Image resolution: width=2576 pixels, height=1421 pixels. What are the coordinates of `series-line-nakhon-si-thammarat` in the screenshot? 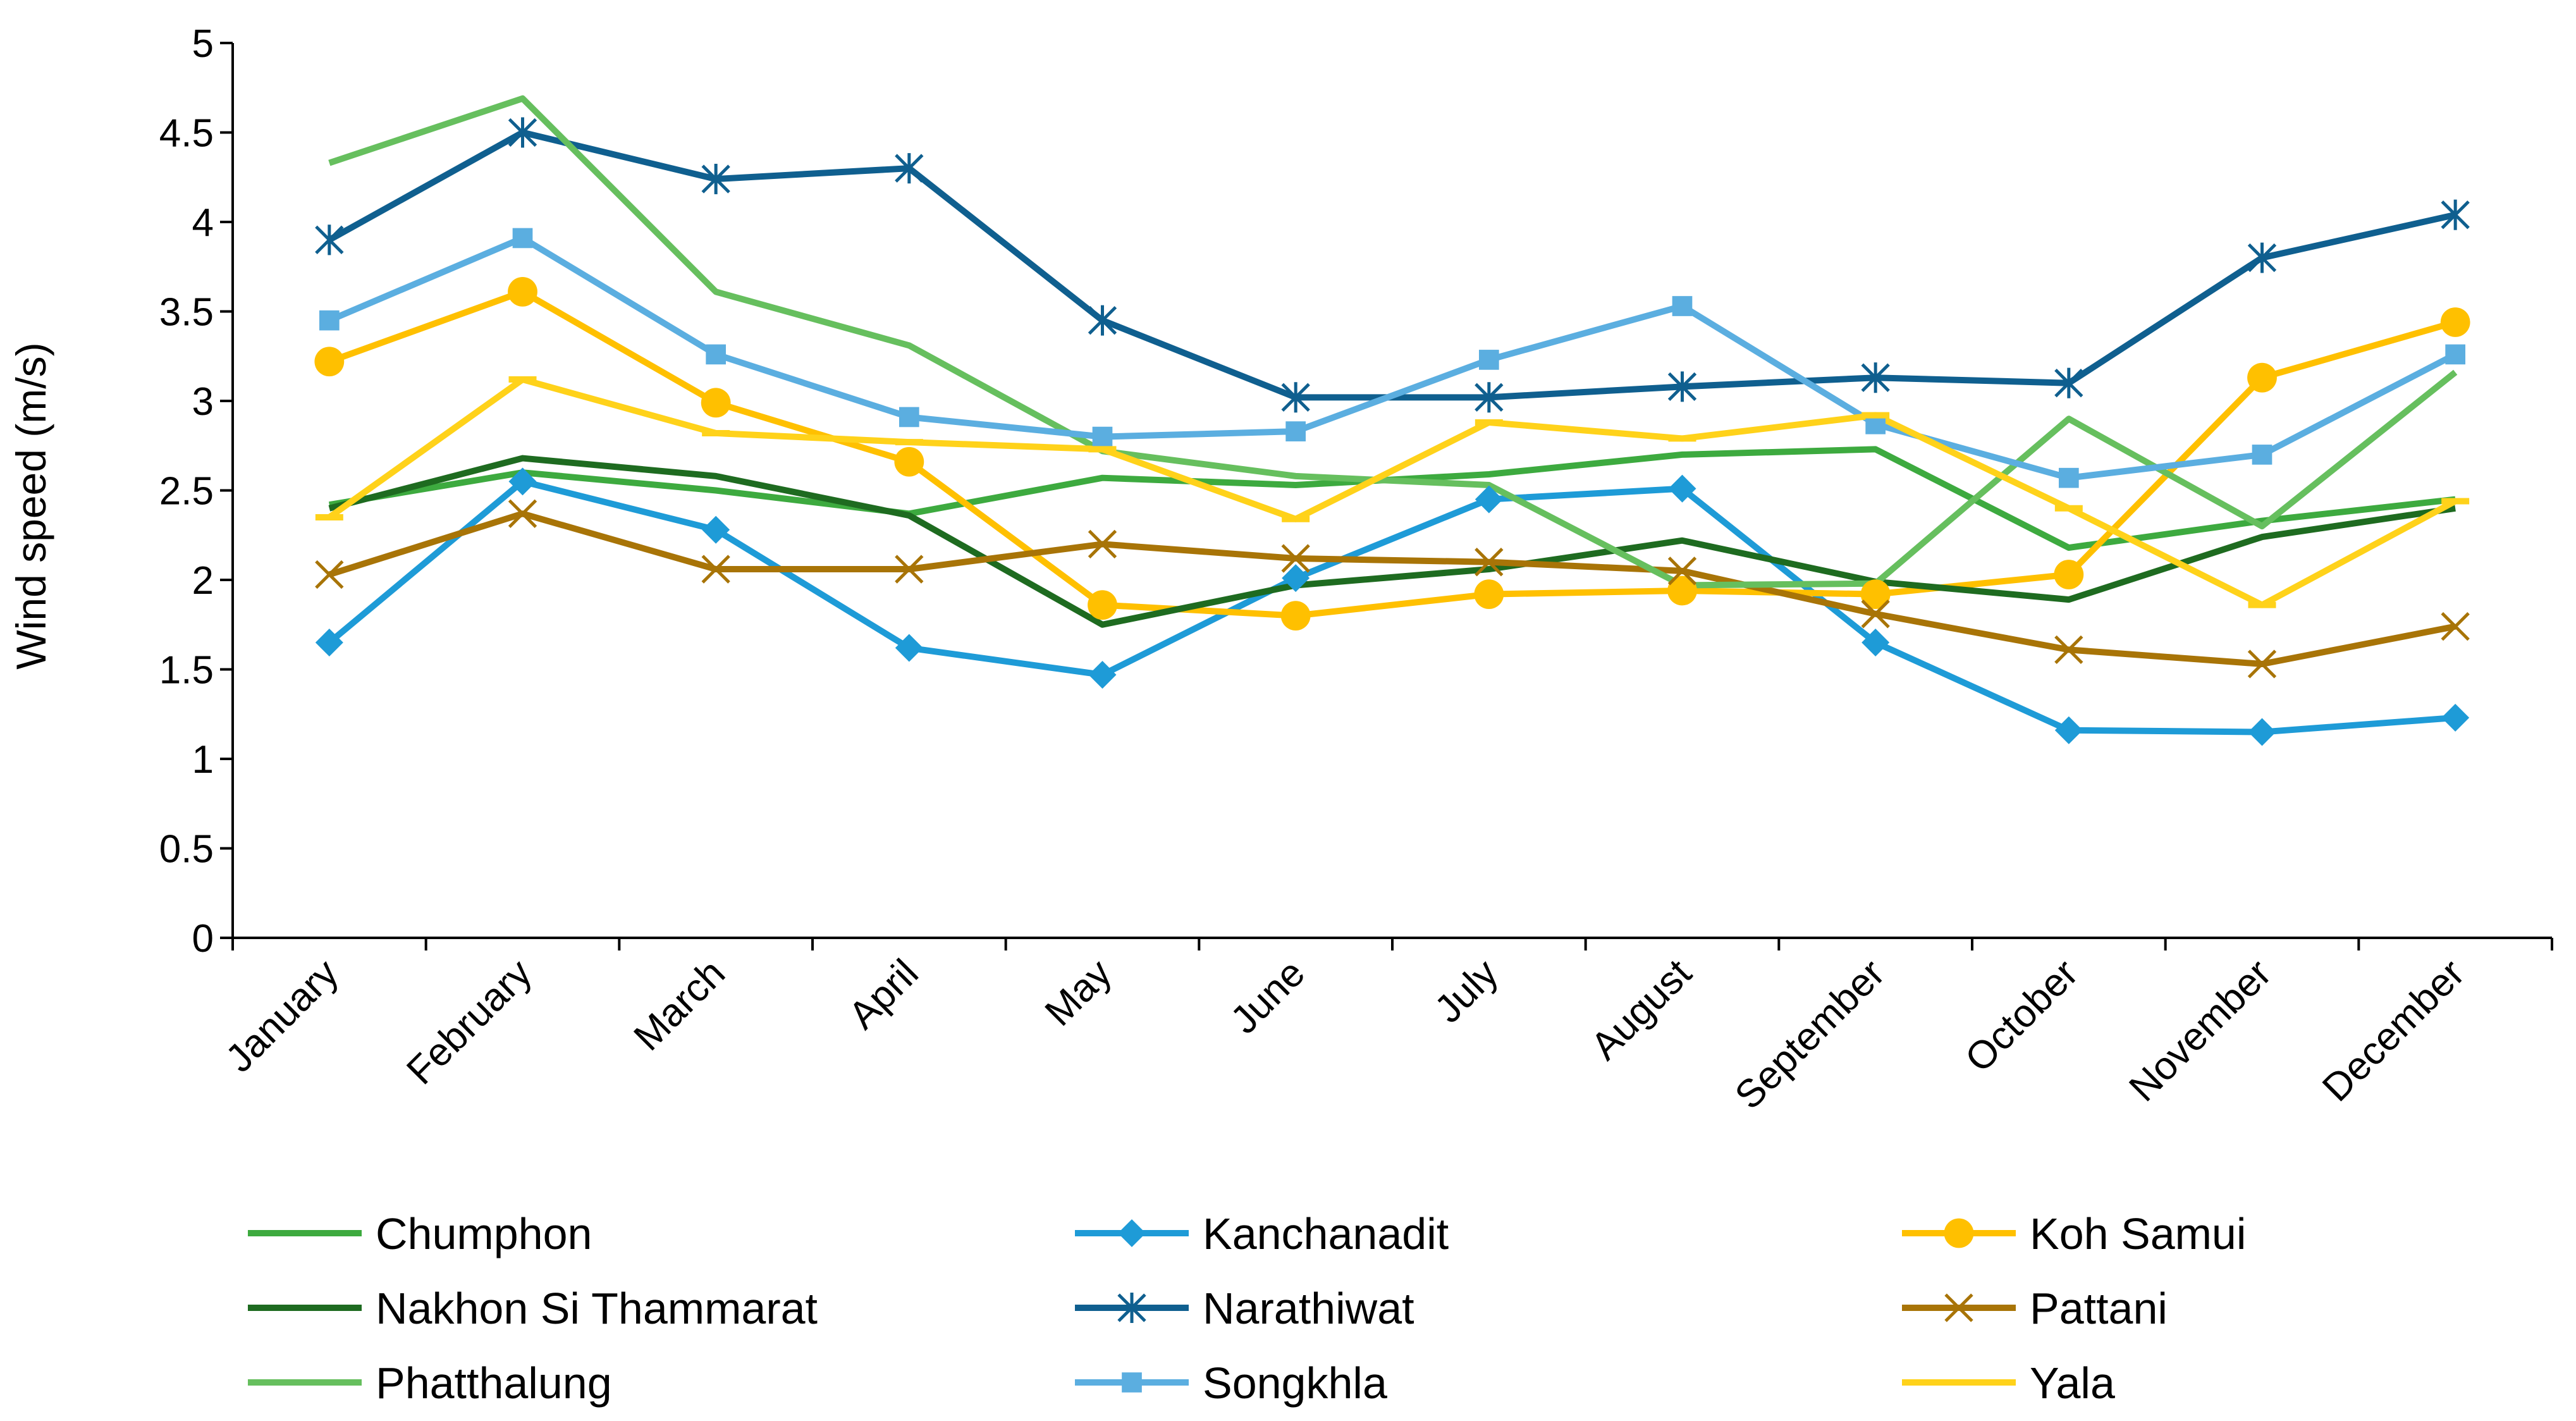 It's located at (1392, 541).